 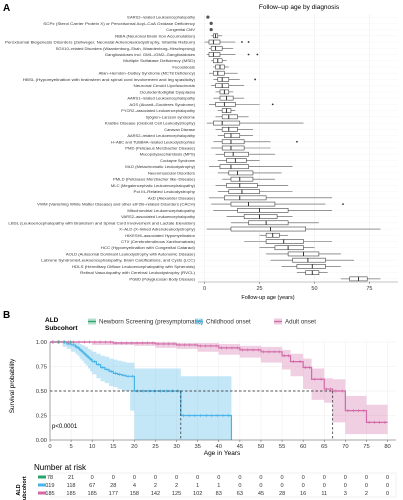 I want to click on risk-cell: 102, so click(x=197, y=494).